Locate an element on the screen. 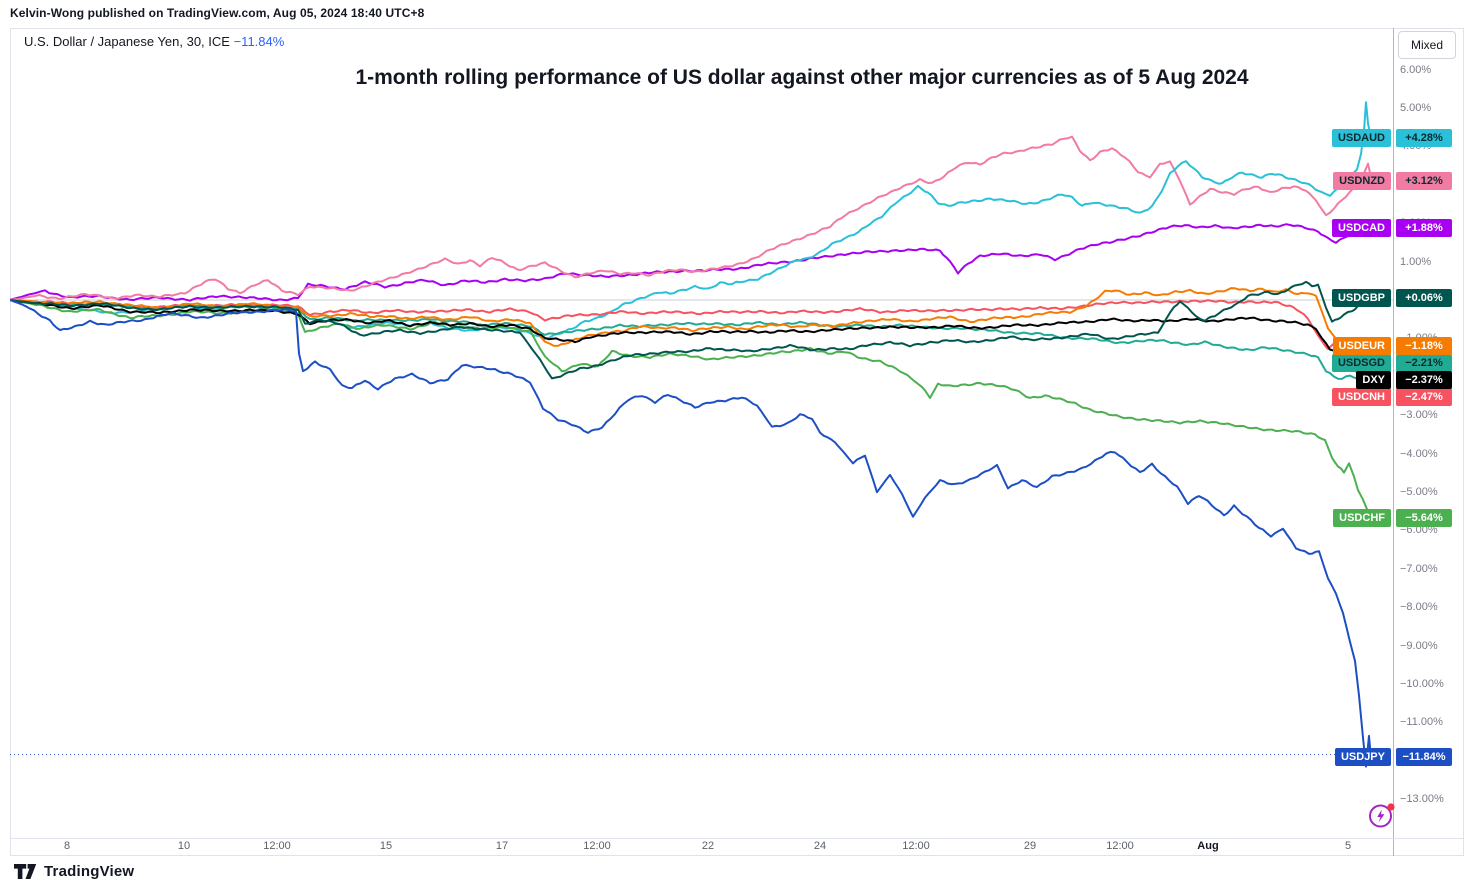  tradingview-logo: TradingView is located at coordinates (74, 871).